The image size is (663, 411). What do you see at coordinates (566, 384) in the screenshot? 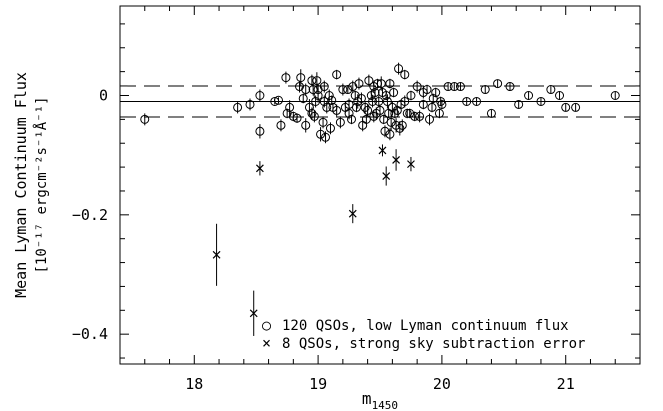
I see `x-tick-label: 21` at bounding box center [566, 384].